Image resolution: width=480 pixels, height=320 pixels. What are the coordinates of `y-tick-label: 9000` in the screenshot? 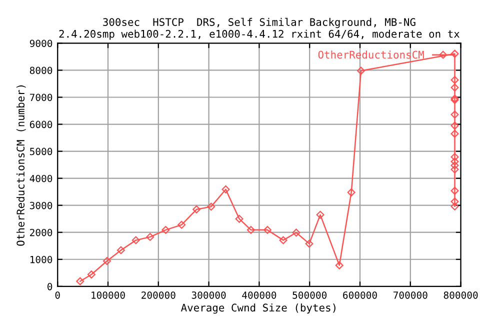 It's located at (41, 44).